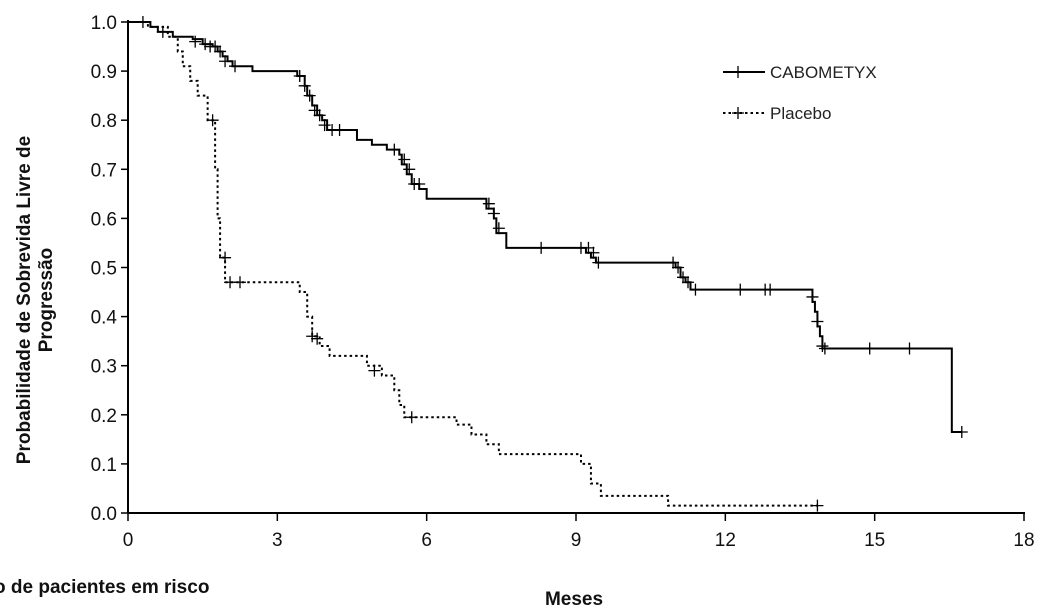 The image size is (1045, 611). I want to click on y-tick-label: 0.6, so click(104, 219).